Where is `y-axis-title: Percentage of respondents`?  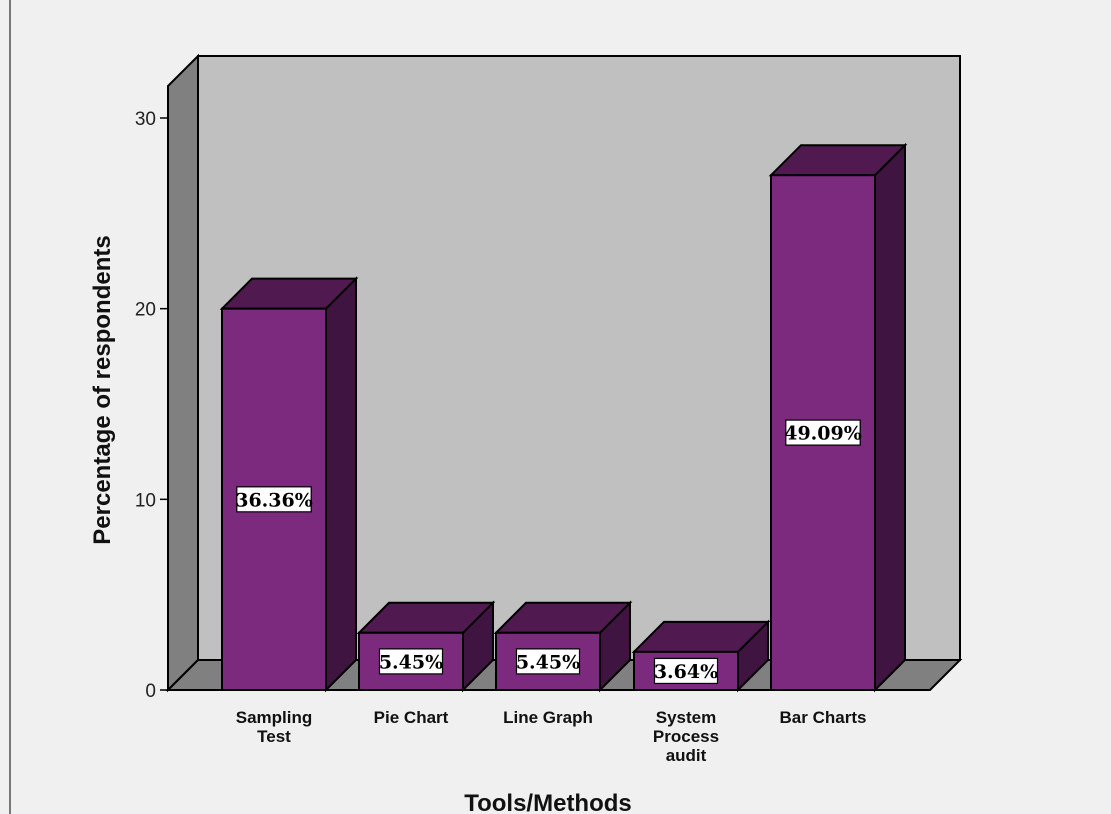
y-axis-title: Percentage of respondents is located at coordinates (102, 389).